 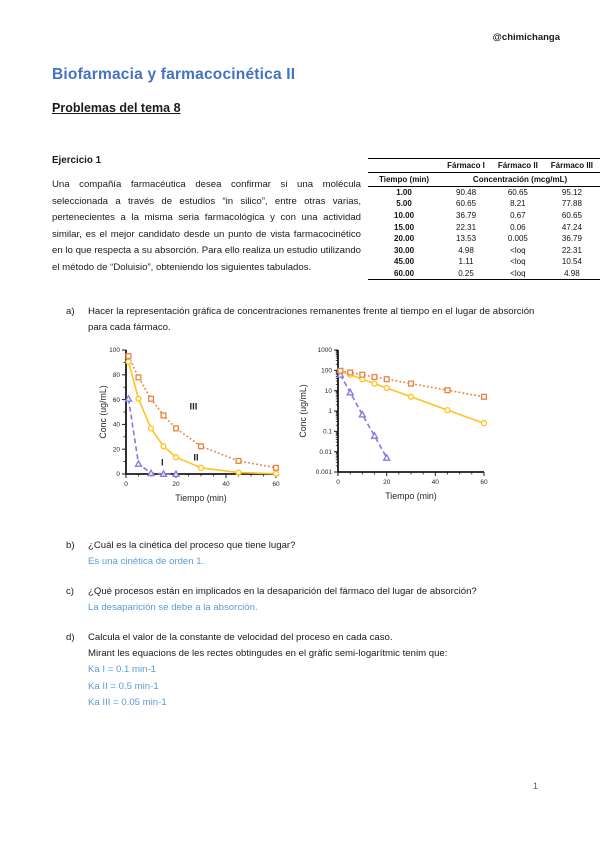 What do you see at coordinates (325, 350) in the screenshot?
I see `svg-text: 1000` at bounding box center [325, 350].